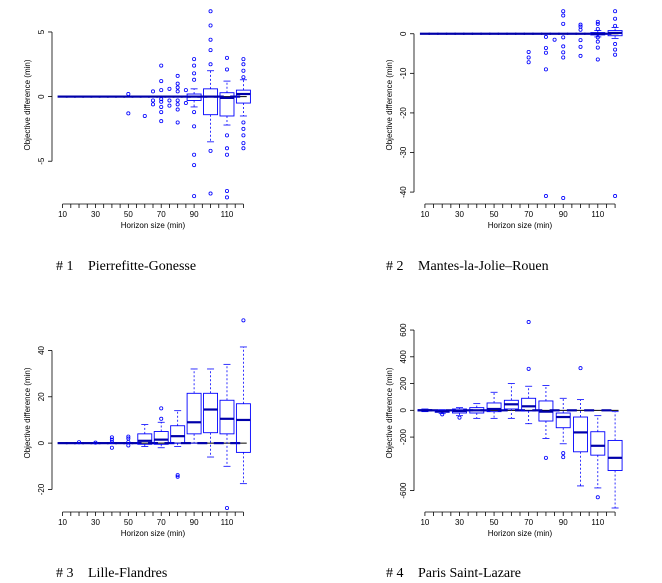 This screenshot has height=583, width=662. Describe the element at coordinates (127, 573) in the screenshot. I see `caption-3-name: Lille-Flandres` at that location.